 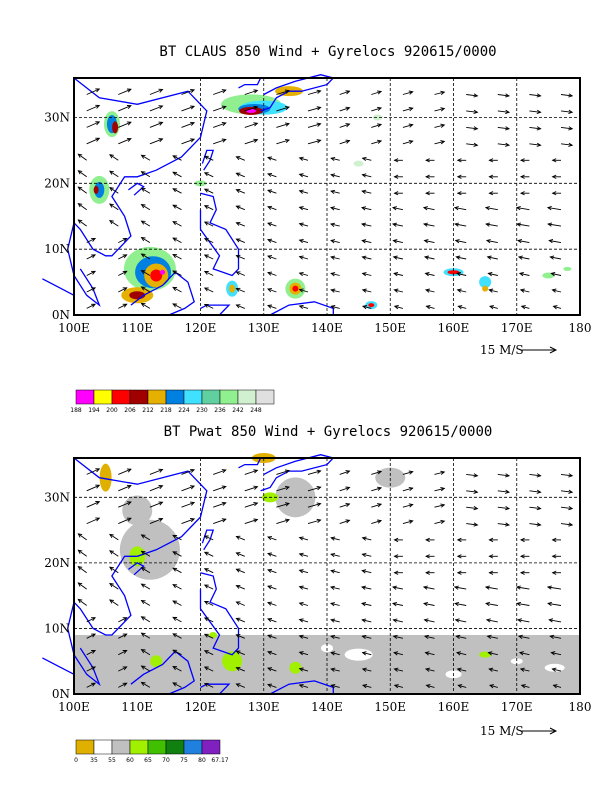 I want to click on legend-label: 230, so click(x=202, y=410).